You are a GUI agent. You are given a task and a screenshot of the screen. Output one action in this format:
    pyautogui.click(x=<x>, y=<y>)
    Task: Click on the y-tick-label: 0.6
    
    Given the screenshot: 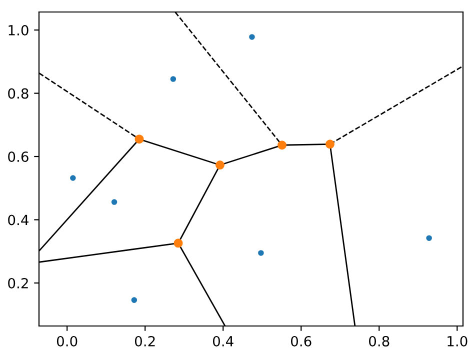 What is the action you would take?
    pyautogui.click(x=18, y=156)
    